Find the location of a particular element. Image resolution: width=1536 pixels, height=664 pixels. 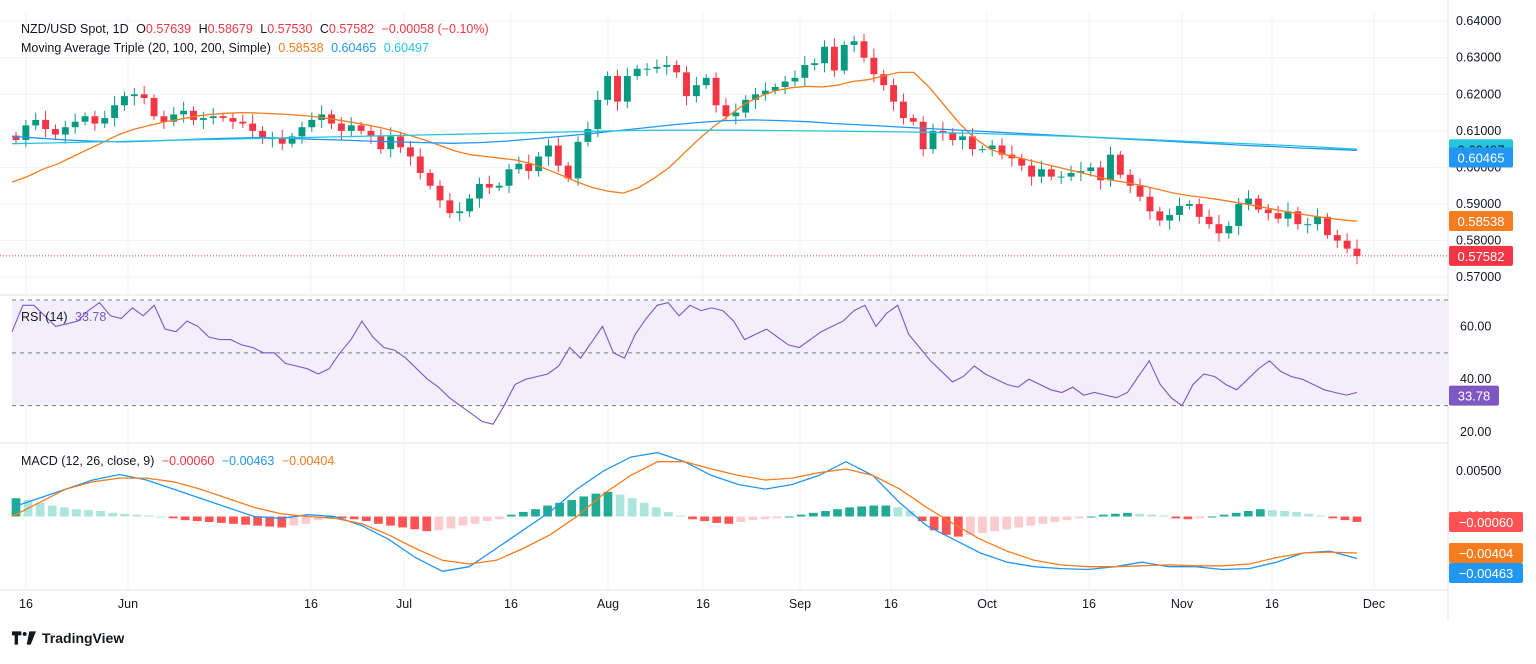

high-value: H0.58679 is located at coordinates (225, 29).